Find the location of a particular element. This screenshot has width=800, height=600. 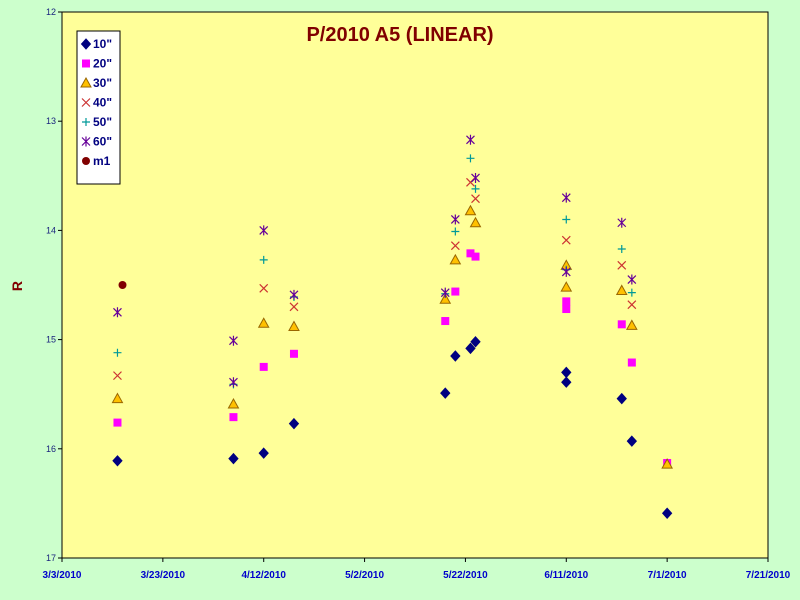

legend-label: 60" is located at coordinates (102, 142).